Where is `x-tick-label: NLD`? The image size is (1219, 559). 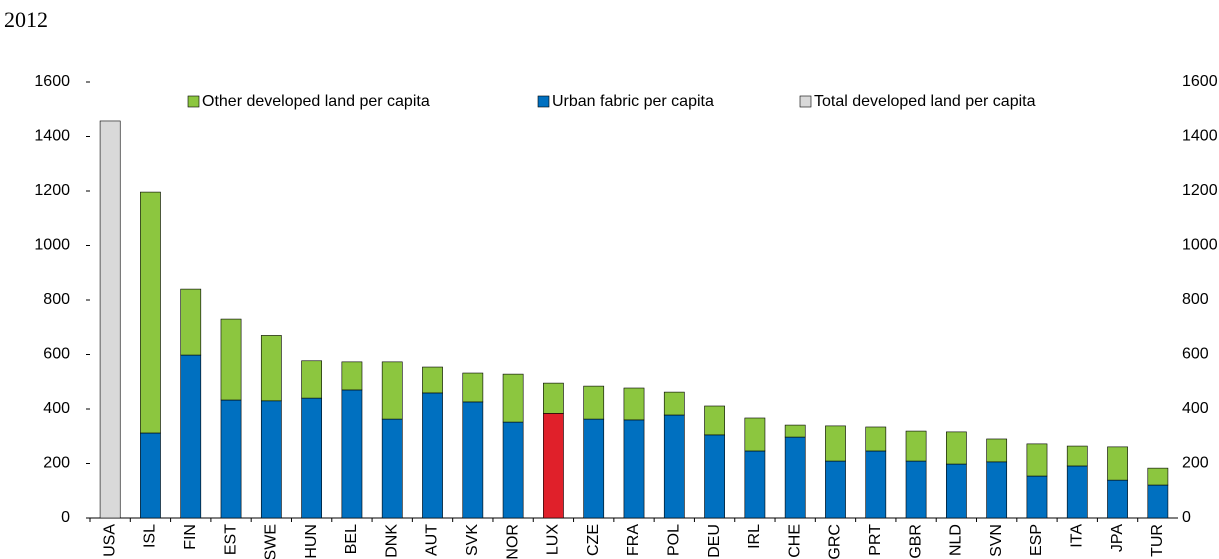
x-tick-label: NLD is located at coordinates (956, 540).